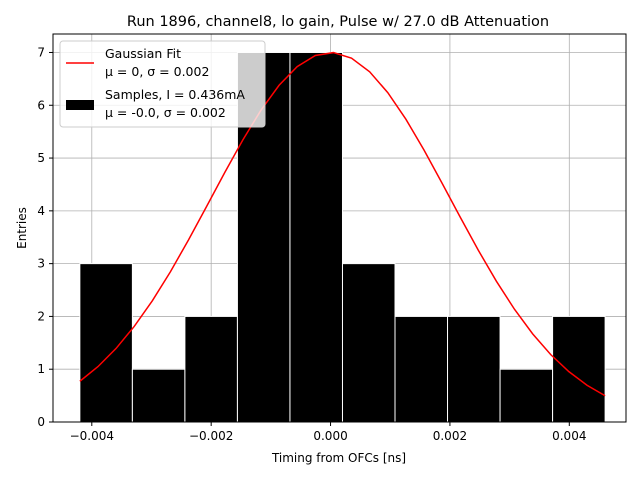  Describe the element at coordinates (80, 105) in the screenshot. I see `legend-samples-swatch` at that location.